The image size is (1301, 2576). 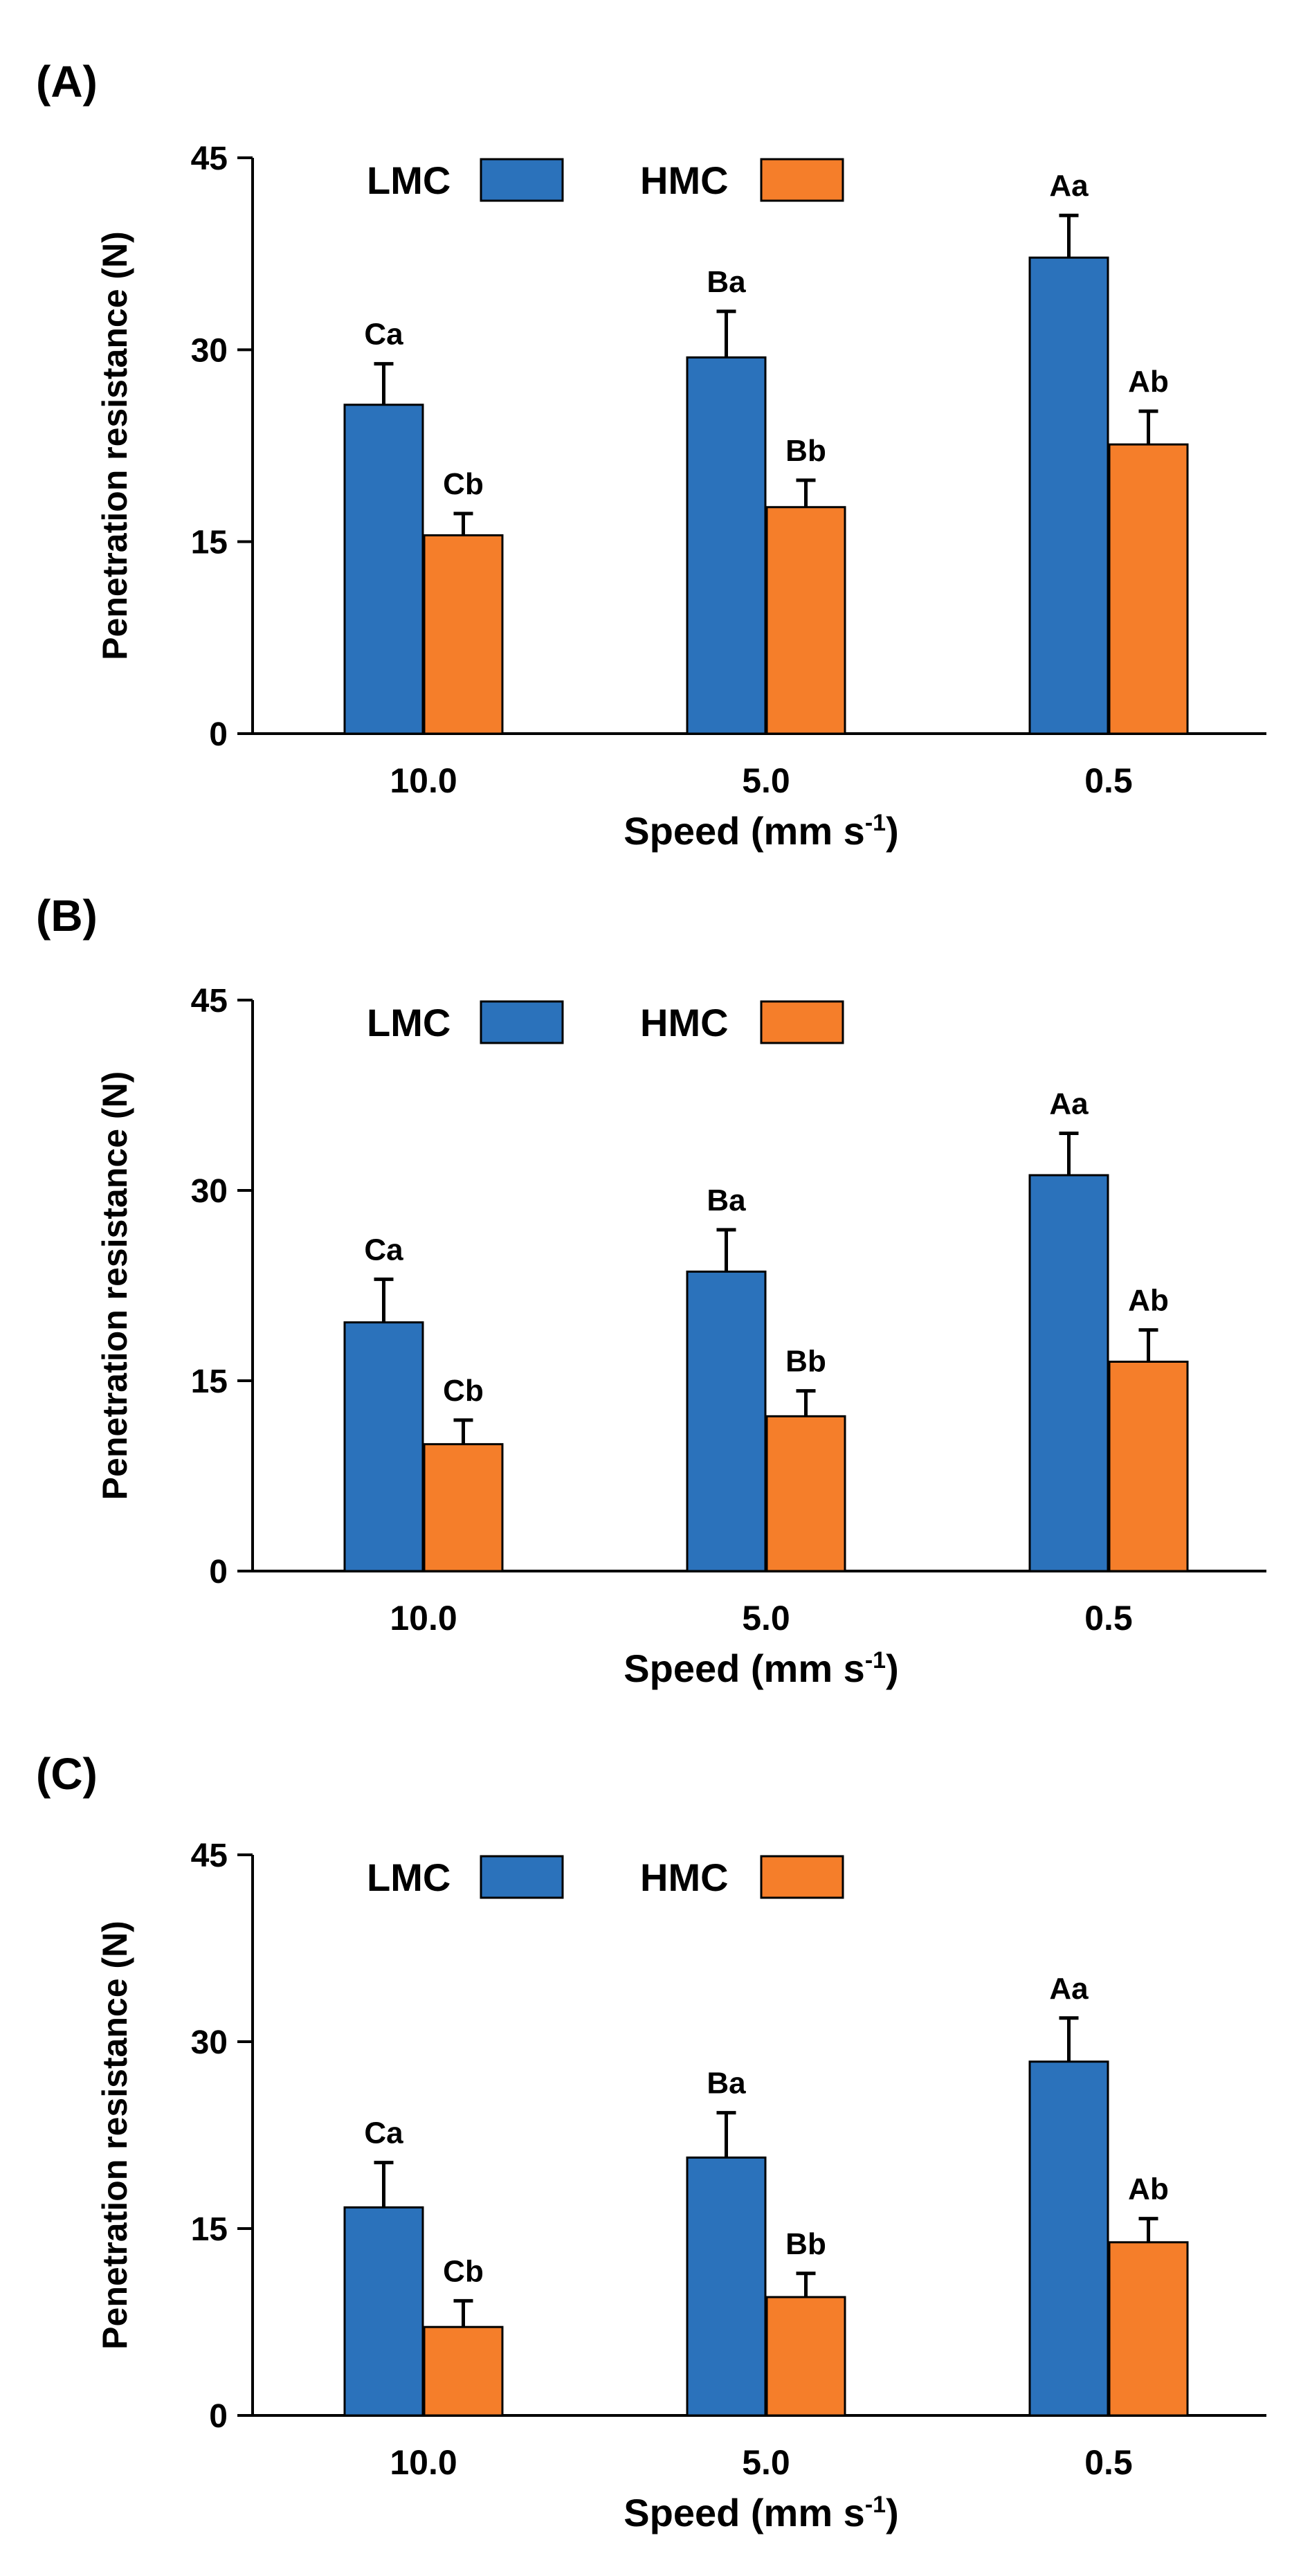 What do you see at coordinates (67, 82) in the screenshot?
I see `panel-label: (A)` at bounding box center [67, 82].